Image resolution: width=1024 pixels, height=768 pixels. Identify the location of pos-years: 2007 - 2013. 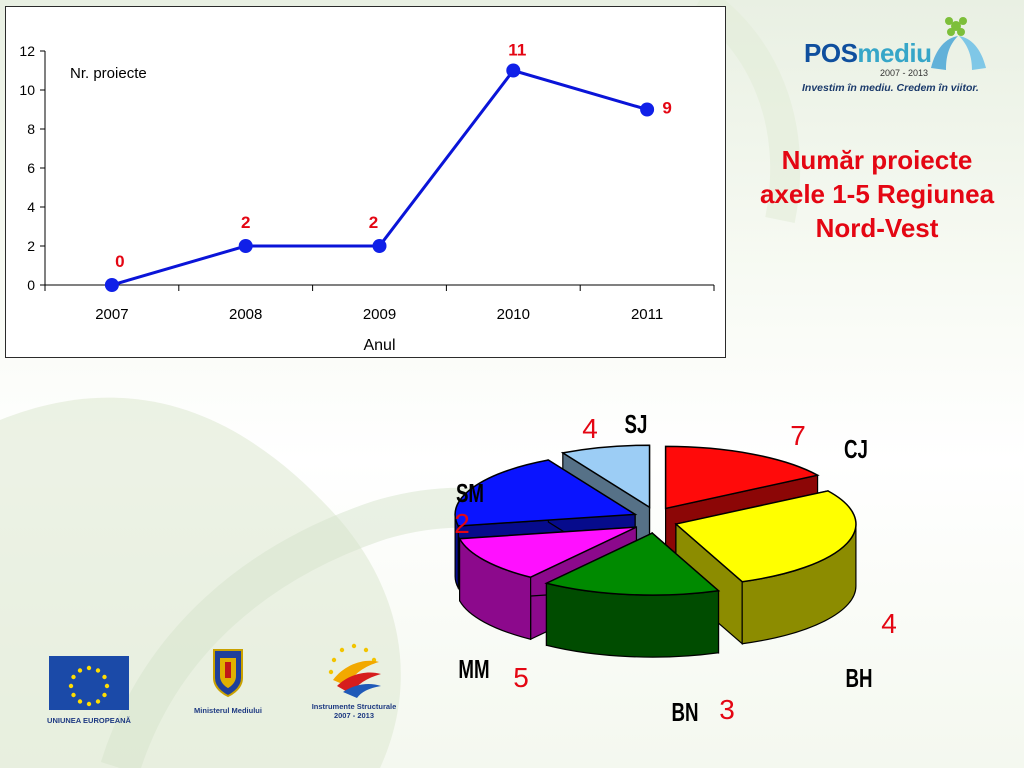
(904, 73).